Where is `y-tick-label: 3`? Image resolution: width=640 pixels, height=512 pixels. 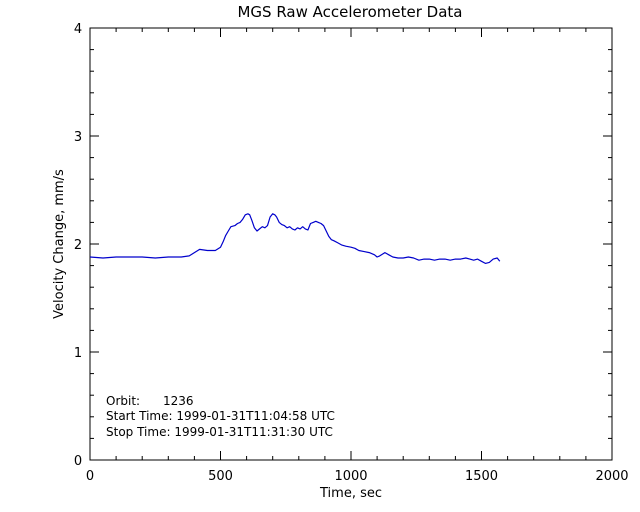
y-tick-label: 3 is located at coordinates (78, 137).